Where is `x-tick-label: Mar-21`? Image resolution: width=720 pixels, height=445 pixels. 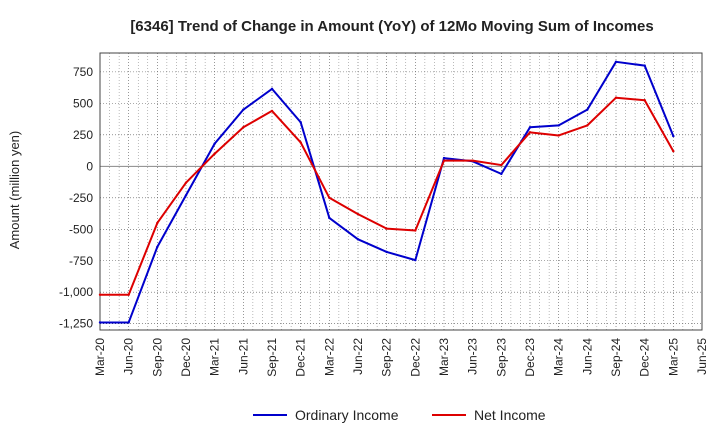 x-tick-label: Mar-21 is located at coordinates (215, 357).